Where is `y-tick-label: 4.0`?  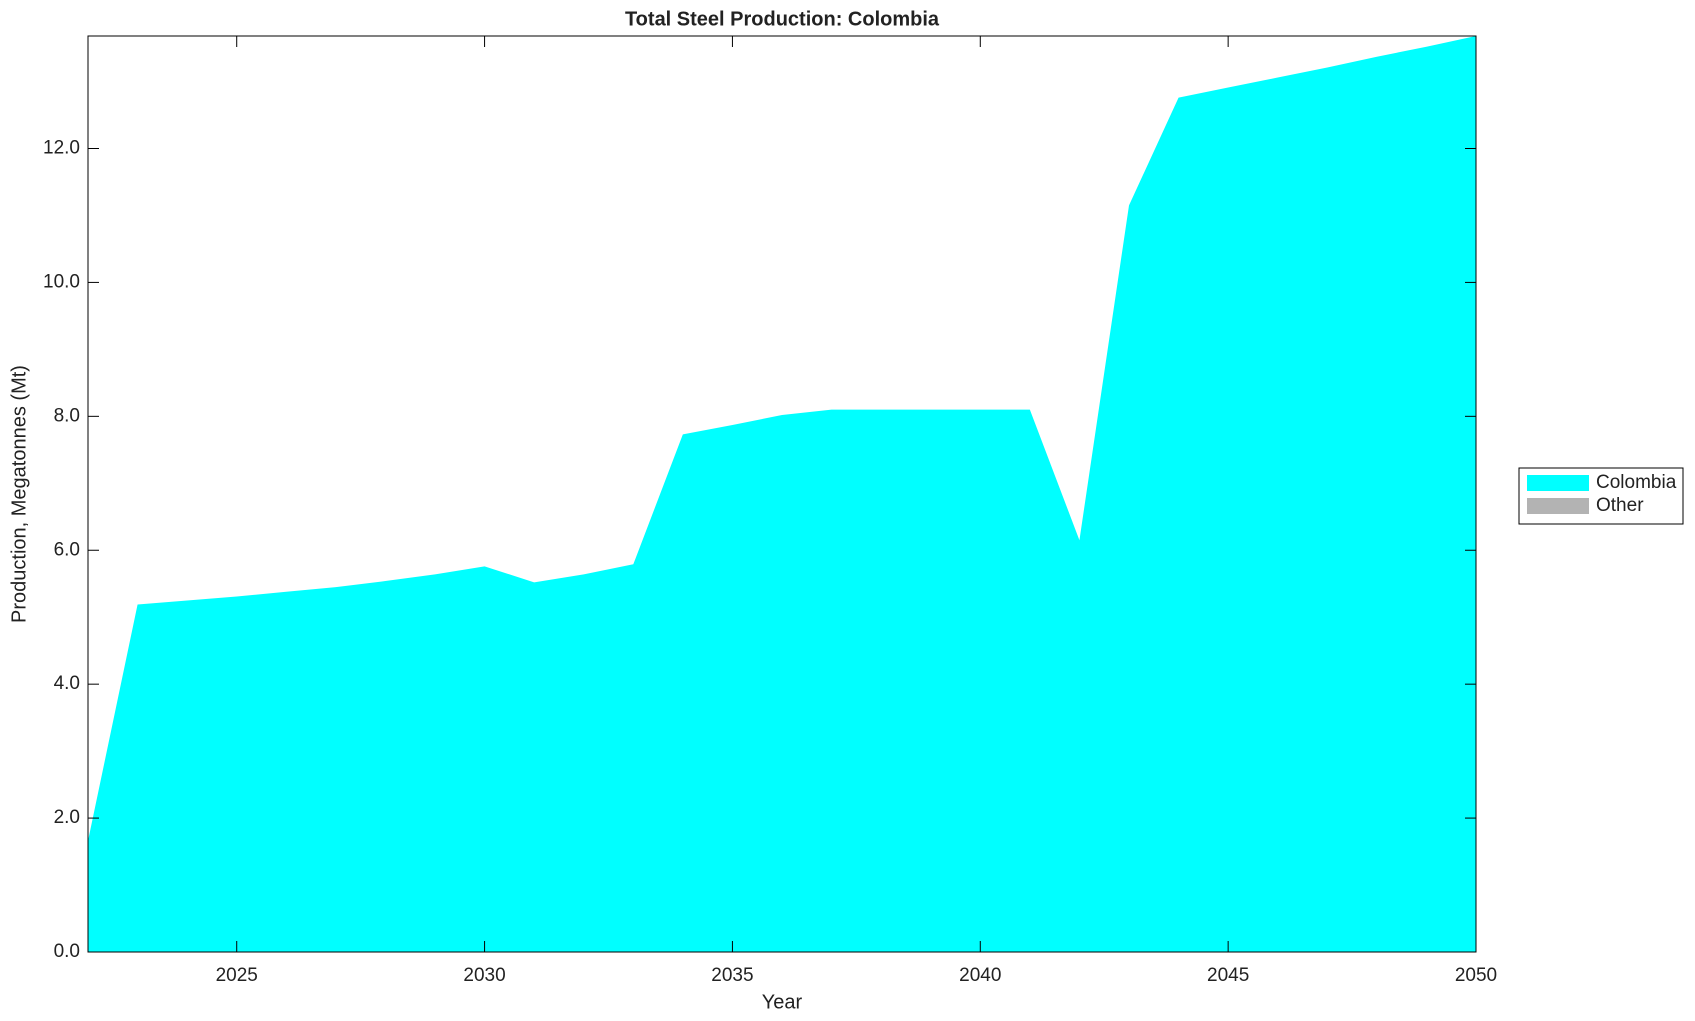
y-tick-label: 4.0 is located at coordinates (67, 683).